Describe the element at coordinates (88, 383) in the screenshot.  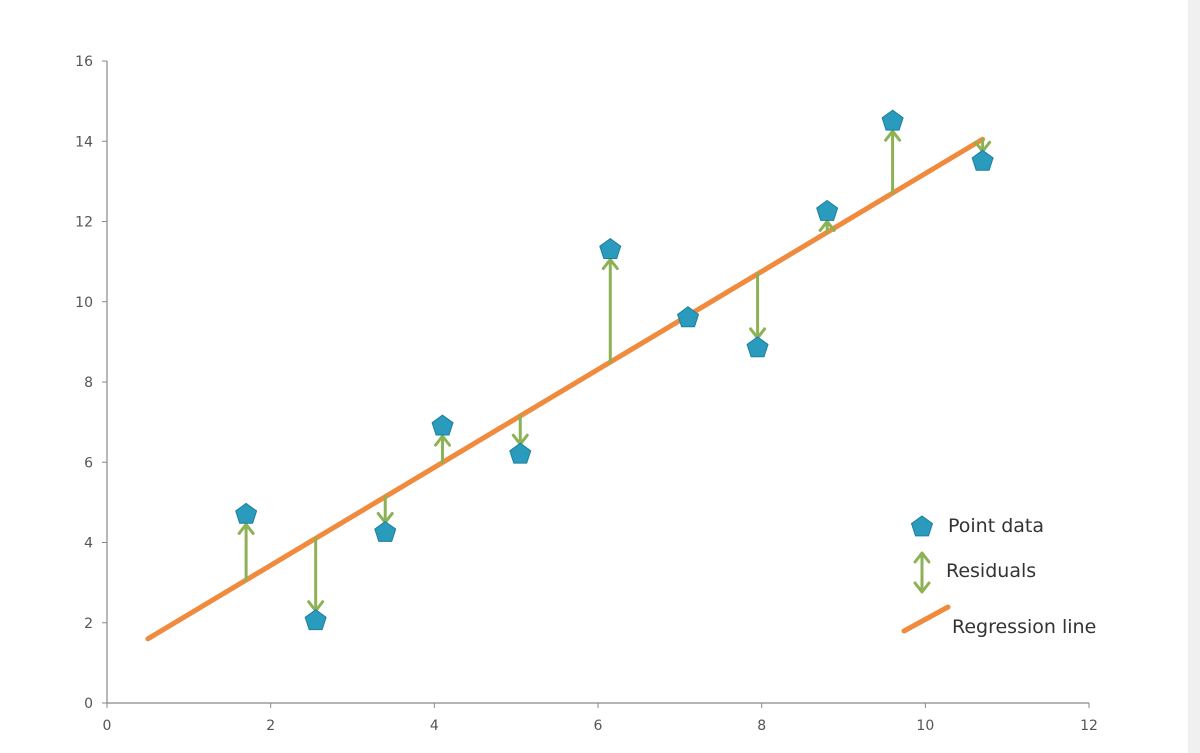
I see `y-tick-label: 8` at that location.